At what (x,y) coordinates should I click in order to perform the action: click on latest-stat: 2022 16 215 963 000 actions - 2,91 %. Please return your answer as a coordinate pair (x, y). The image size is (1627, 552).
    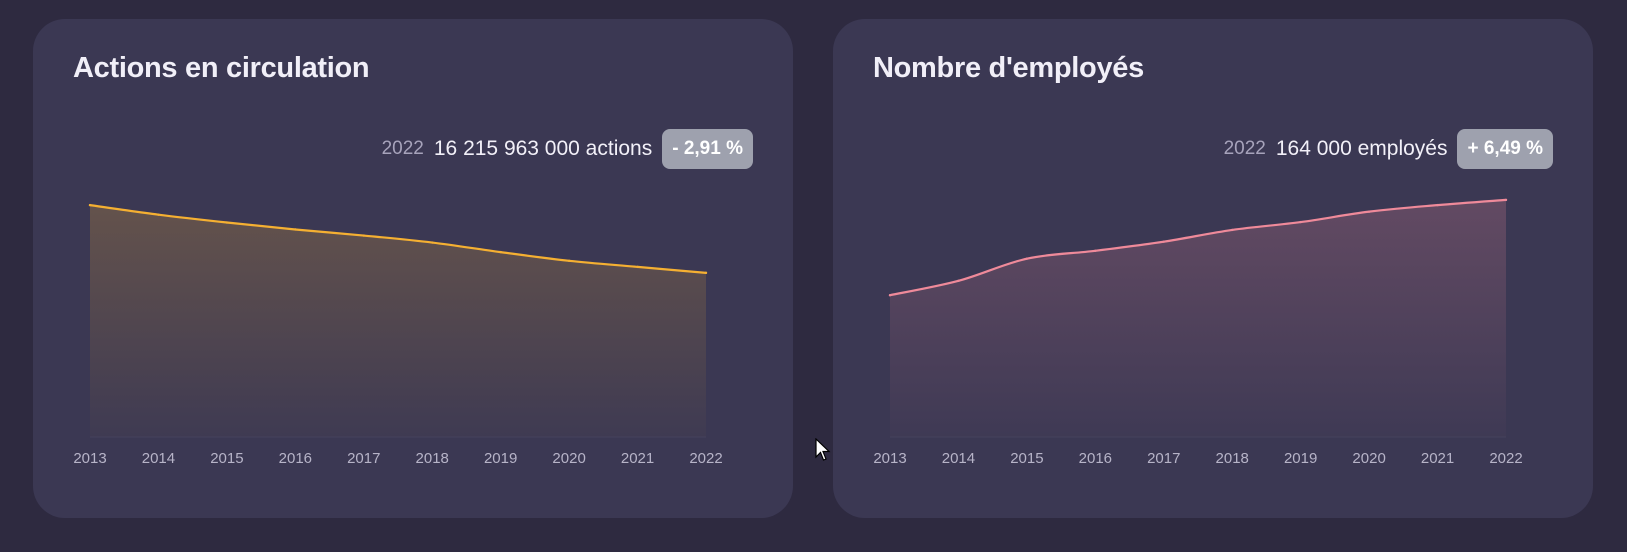
    Looking at the image, I should click on (567, 149).